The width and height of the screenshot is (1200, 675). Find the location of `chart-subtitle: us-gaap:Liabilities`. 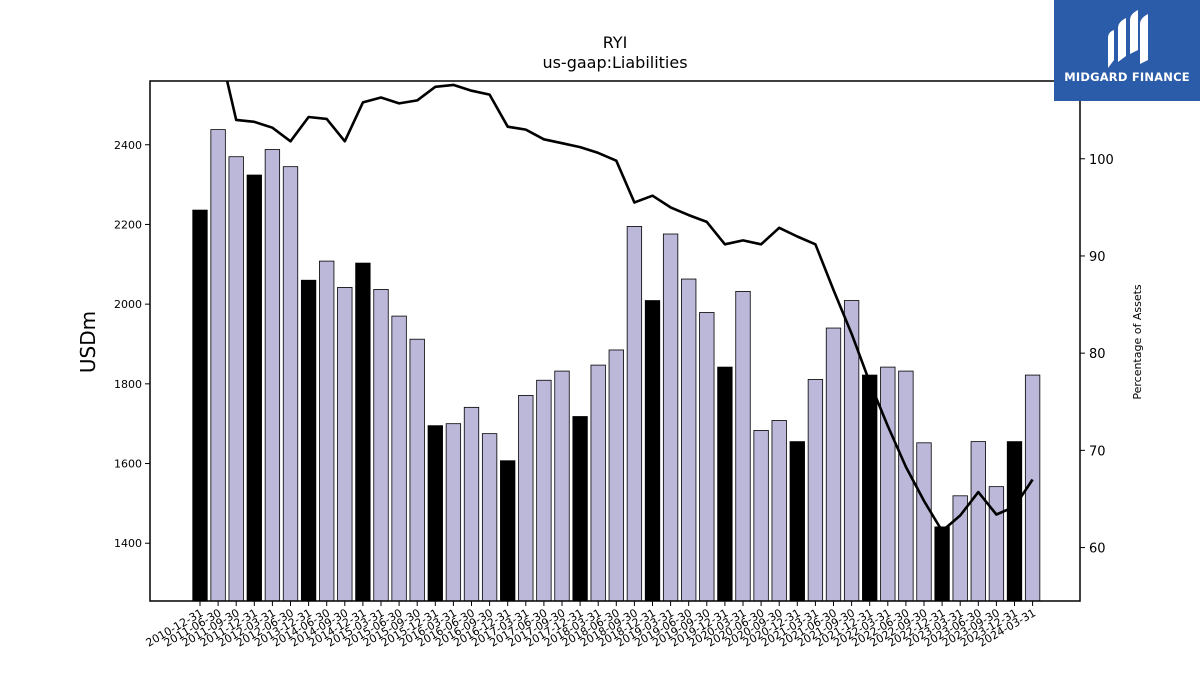

chart-subtitle: us-gaap:Liabilities is located at coordinates (614, 62).